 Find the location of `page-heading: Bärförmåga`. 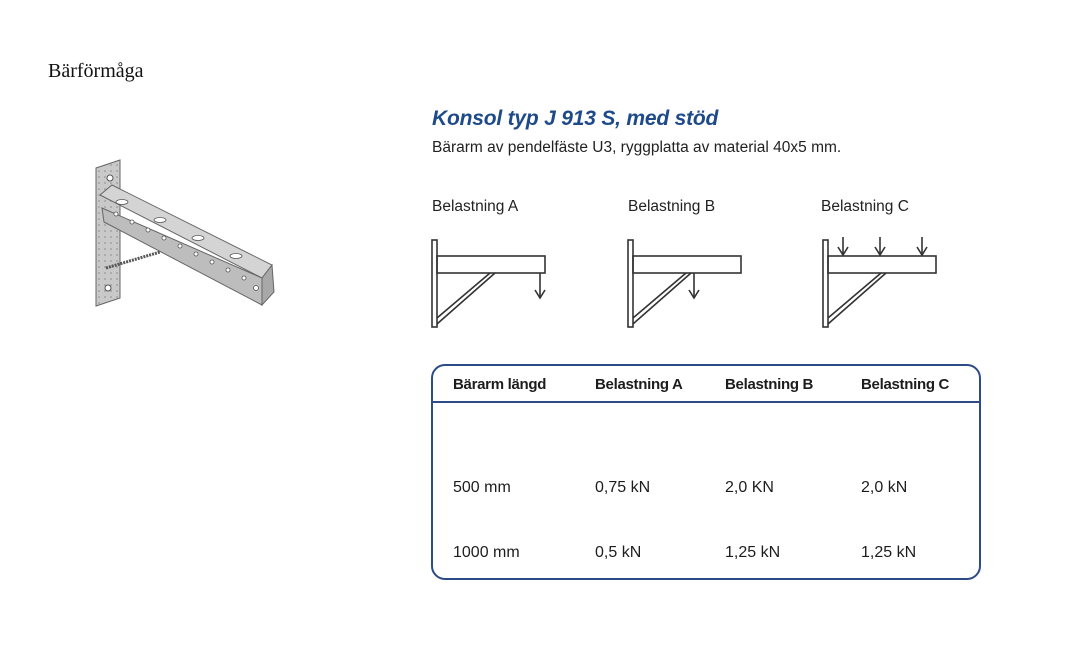

page-heading: Bärförmåga is located at coordinates (96, 71).